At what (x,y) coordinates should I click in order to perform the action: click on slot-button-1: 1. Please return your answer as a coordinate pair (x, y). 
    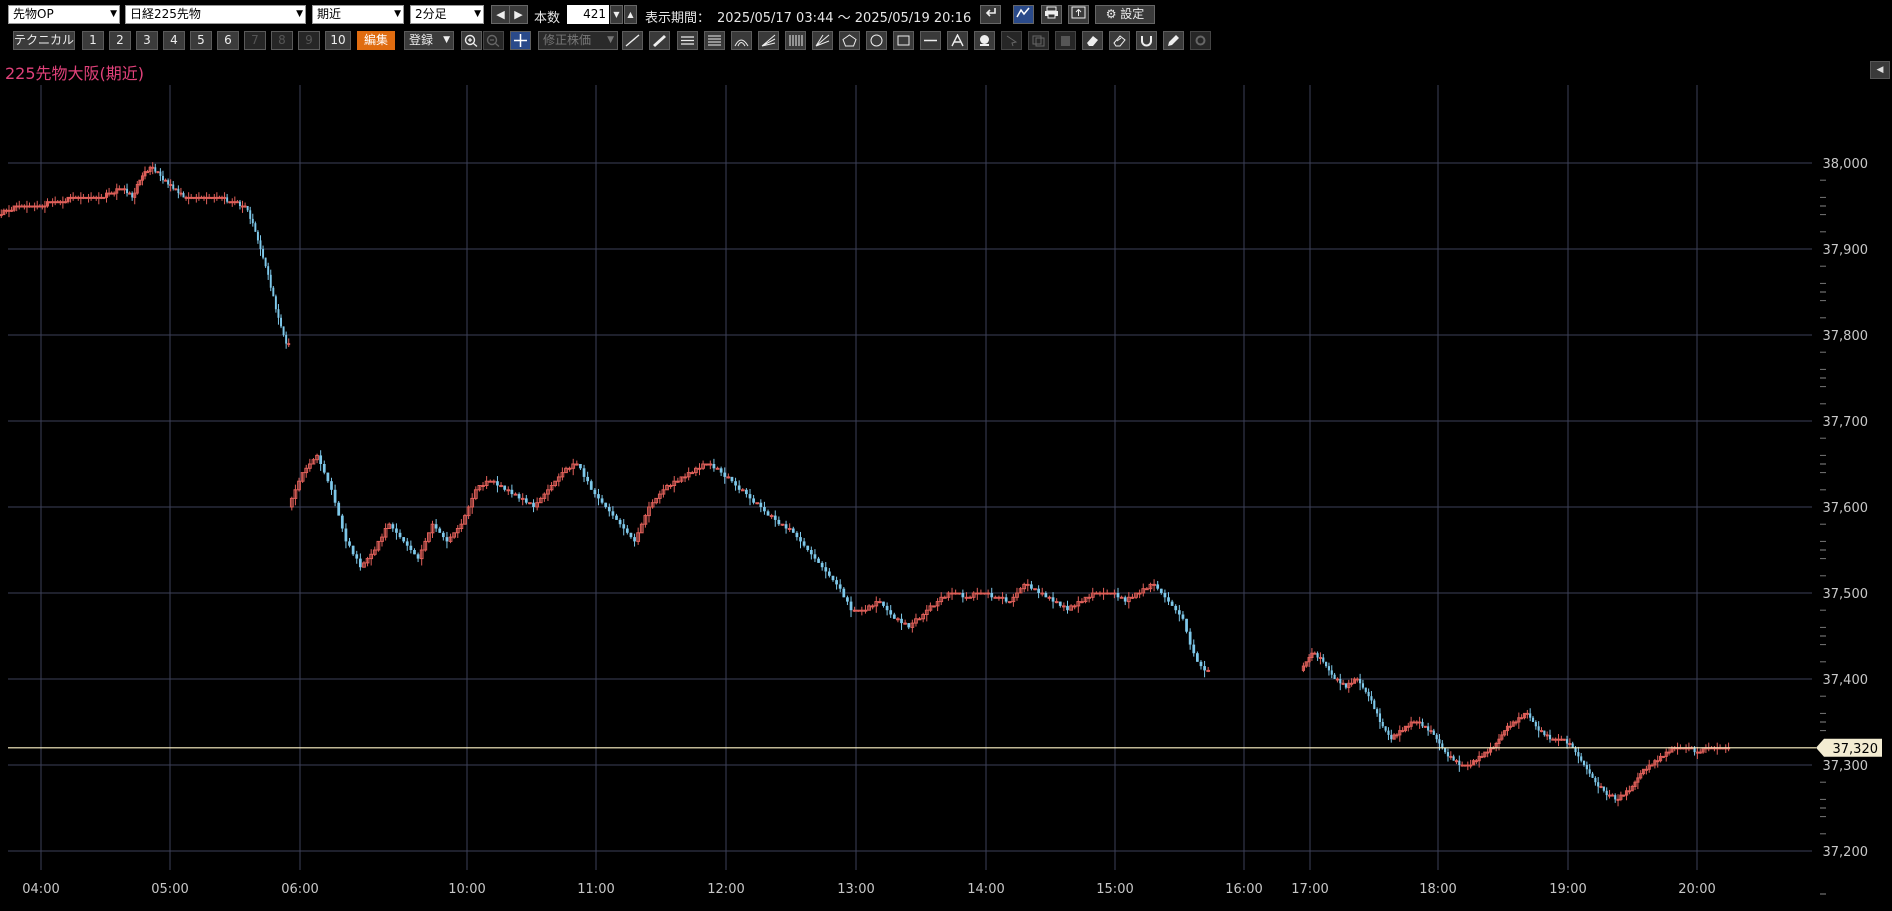
    Looking at the image, I should click on (93, 40).